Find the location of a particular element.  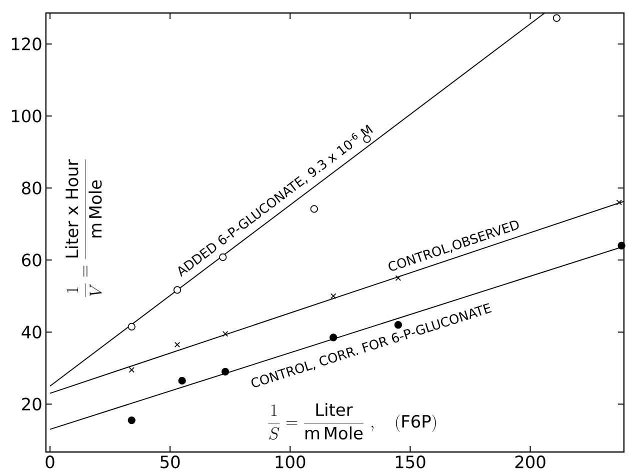

y-tick-label: 40 is located at coordinates (32, 332).